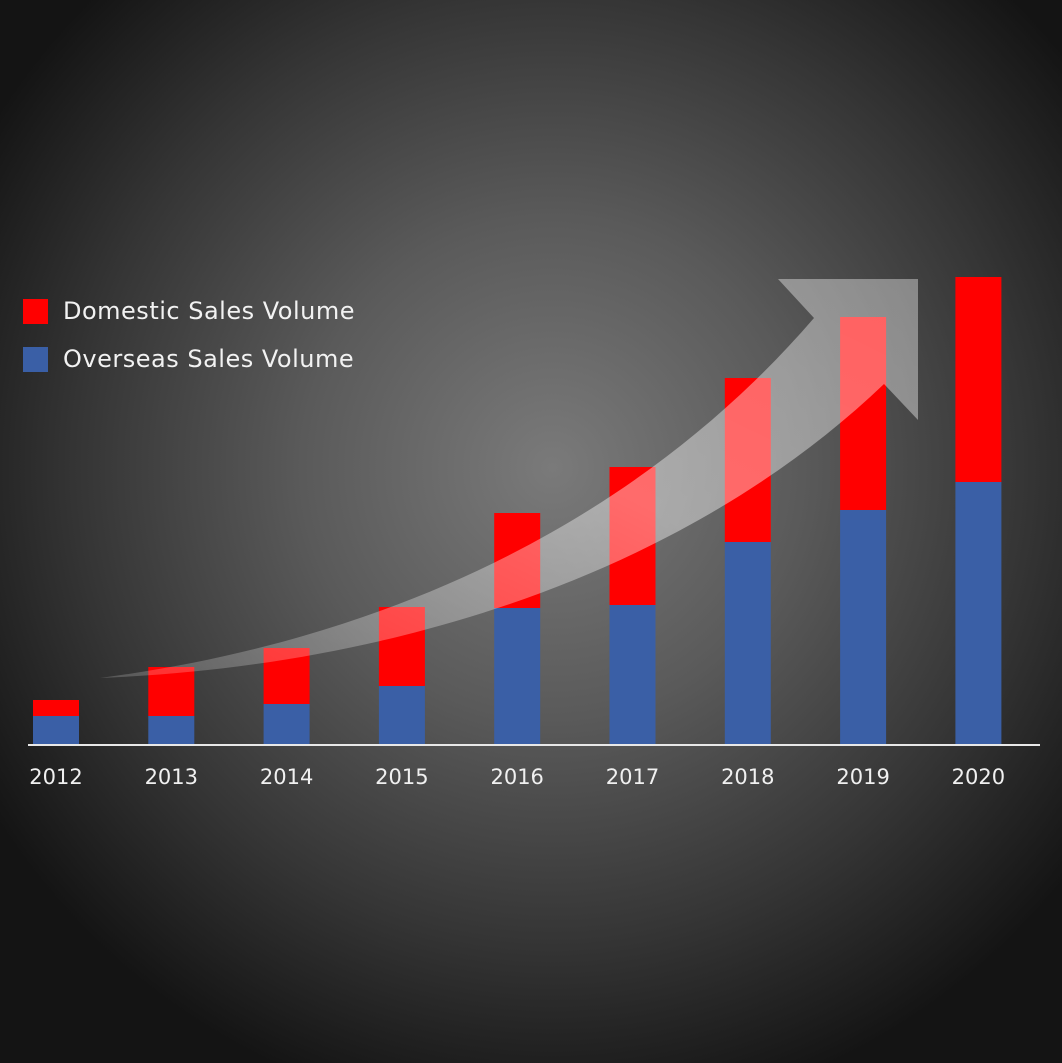  What do you see at coordinates (863, 627) in the screenshot?
I see `bar-overseas-2019` at bounding box center [863, 627].